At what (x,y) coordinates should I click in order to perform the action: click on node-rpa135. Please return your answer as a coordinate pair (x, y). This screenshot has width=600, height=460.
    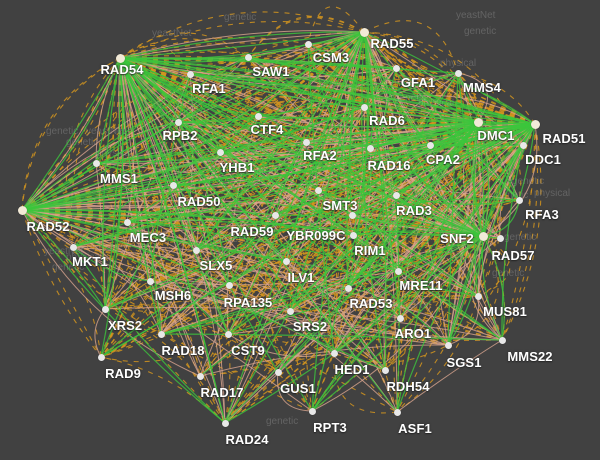
    Looking at the image, I should click on (229, 285).